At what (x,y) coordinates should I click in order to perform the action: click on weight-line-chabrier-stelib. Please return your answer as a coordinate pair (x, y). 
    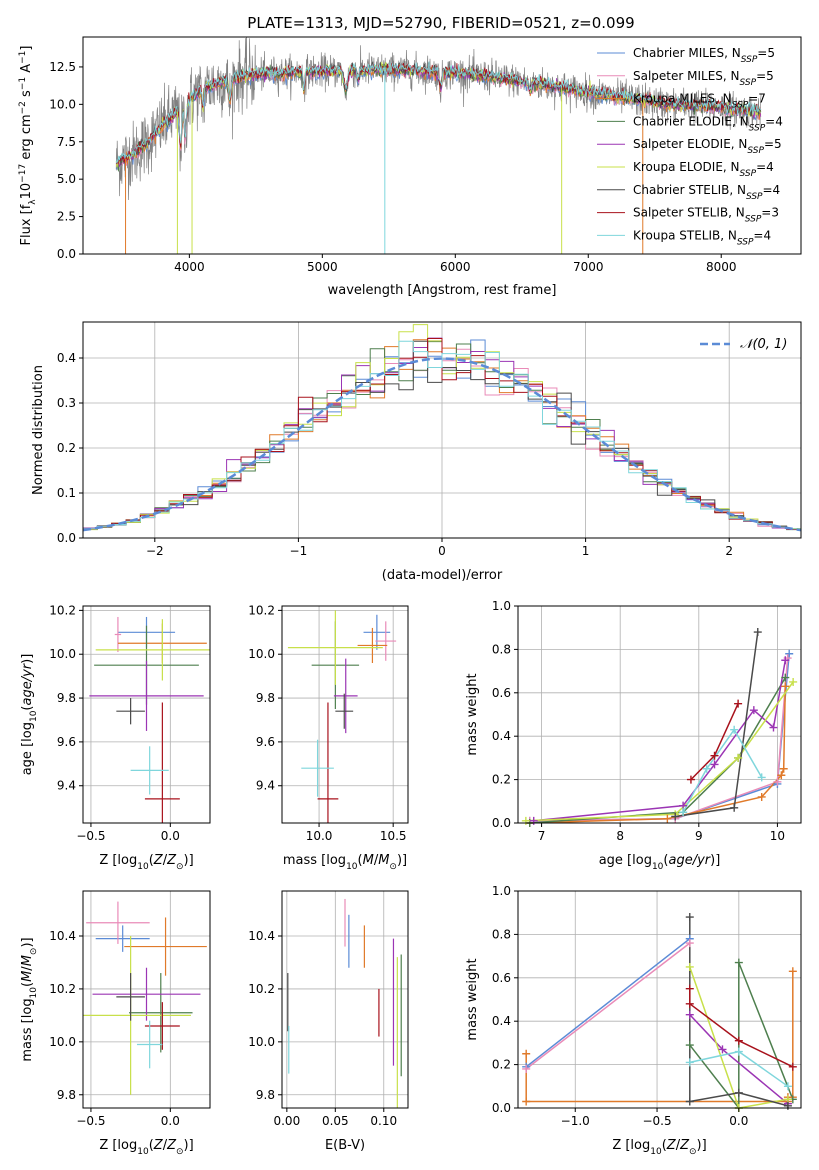
    Looking at the image, I should click on (739, 1012).